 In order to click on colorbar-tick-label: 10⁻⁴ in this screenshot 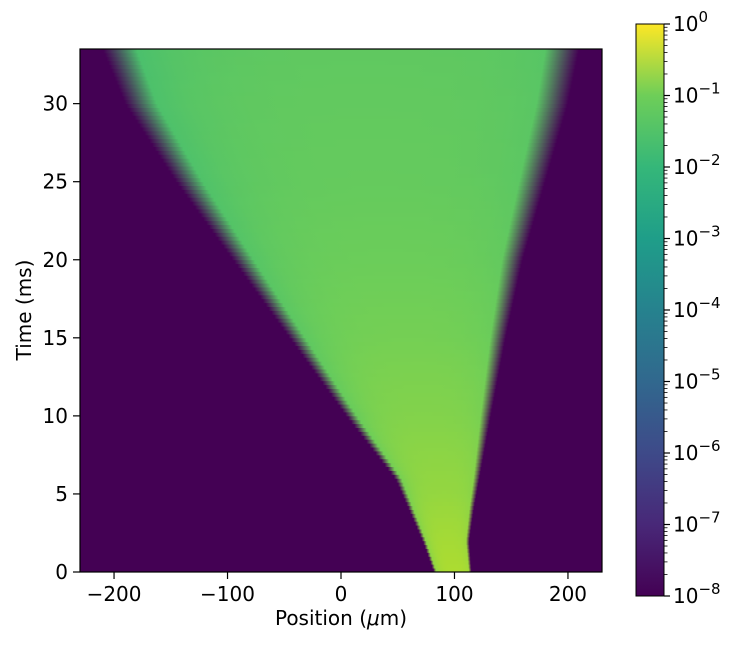, I will do `click(697, 308)`.